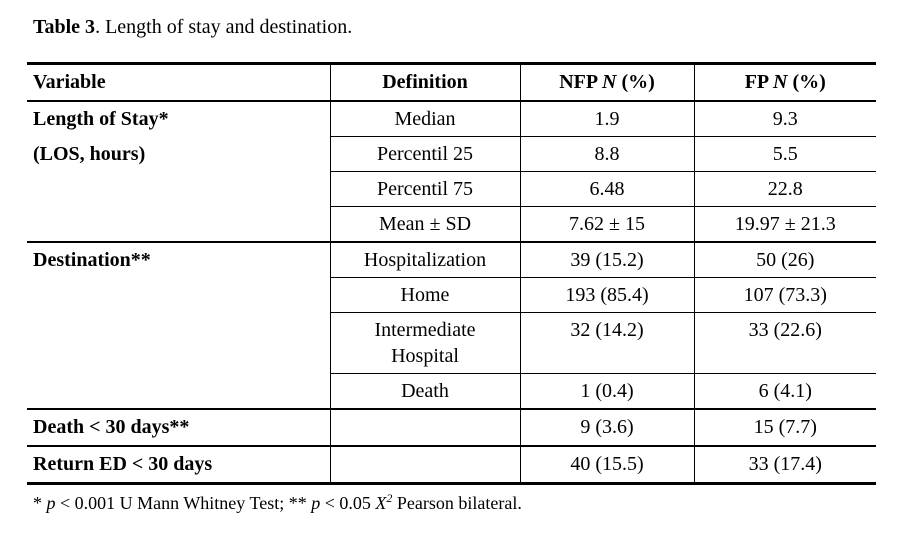  I want to click on definition-cell: Percentil 75, so click(424, 189).